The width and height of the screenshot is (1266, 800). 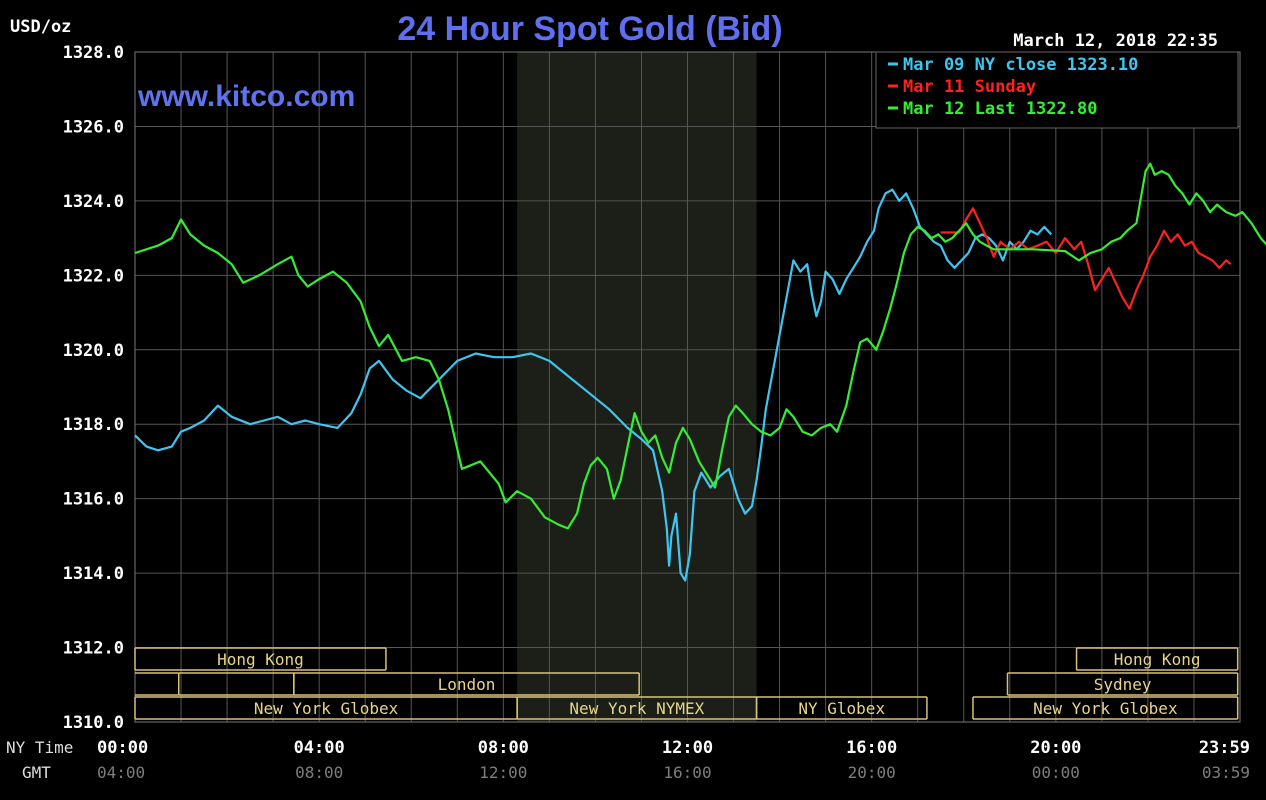 I want to click on y-tick-label: 1316.0, so click(x=93, y=500).